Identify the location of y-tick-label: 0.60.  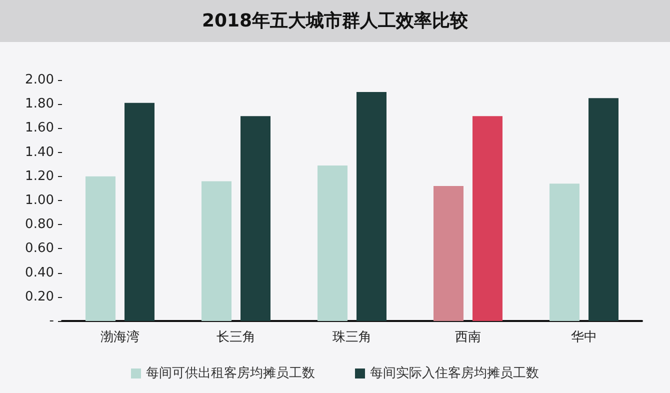
(39, 248).